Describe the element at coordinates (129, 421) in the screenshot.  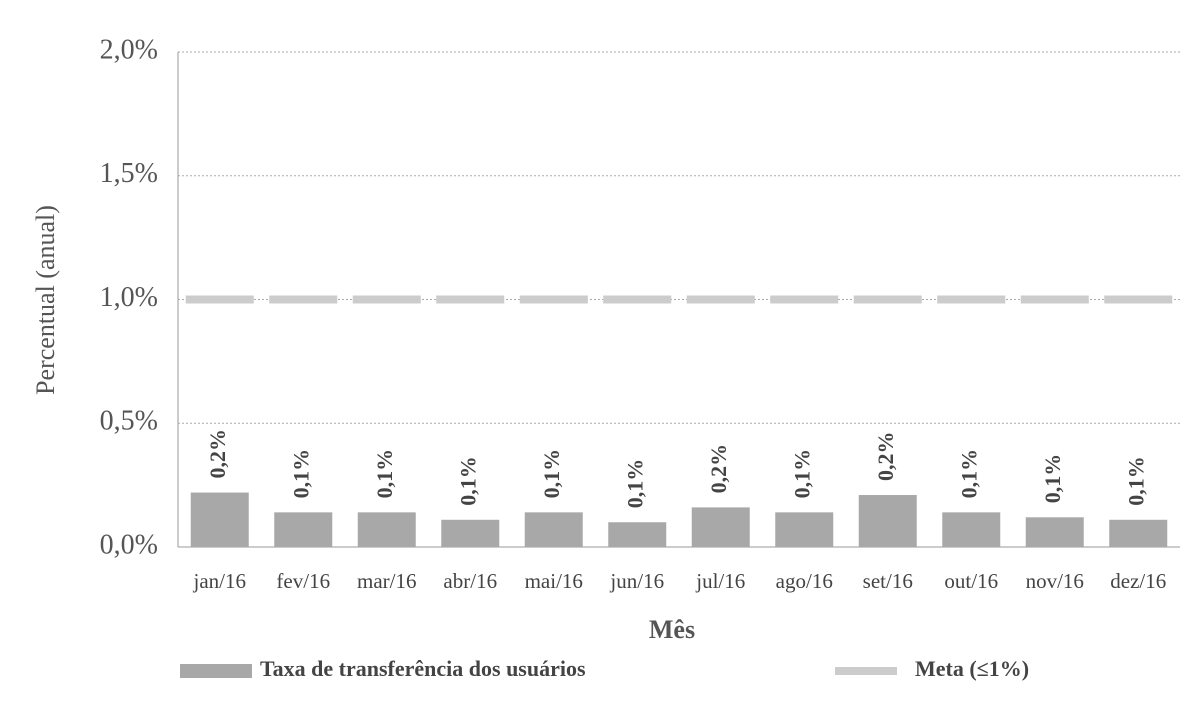
I see `y-tick-label: 0,5%` at that location.